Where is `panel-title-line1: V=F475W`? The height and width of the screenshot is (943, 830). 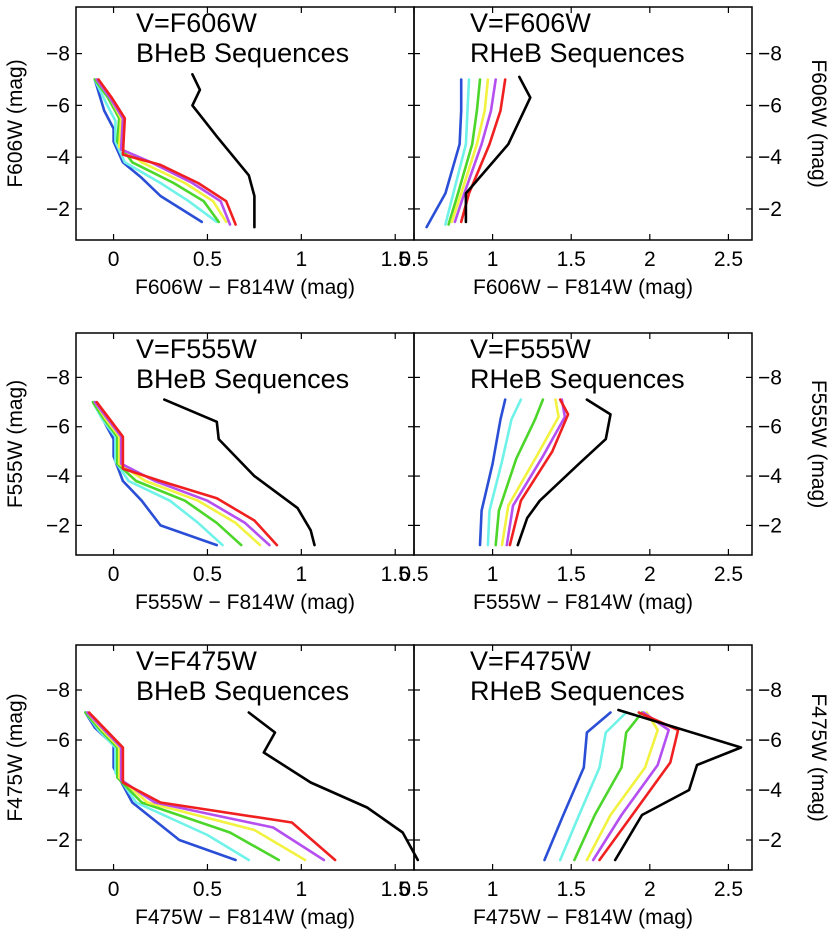 panel-title-line1: V=F475W is located at coordinates (530, 661).